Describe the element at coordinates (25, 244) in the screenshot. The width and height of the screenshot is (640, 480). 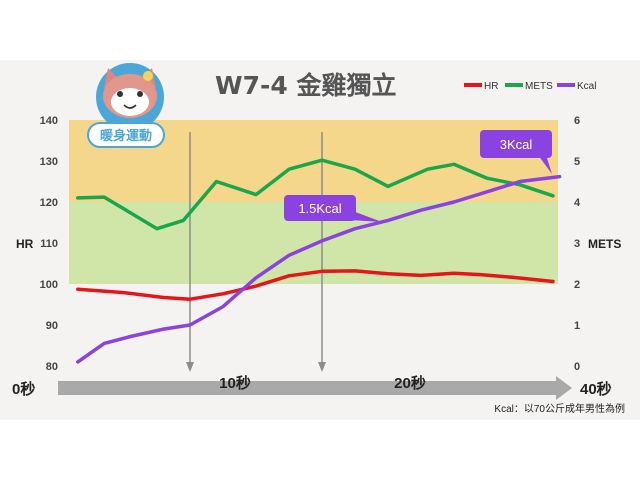
I see `left-axis-label: HR` at that location.